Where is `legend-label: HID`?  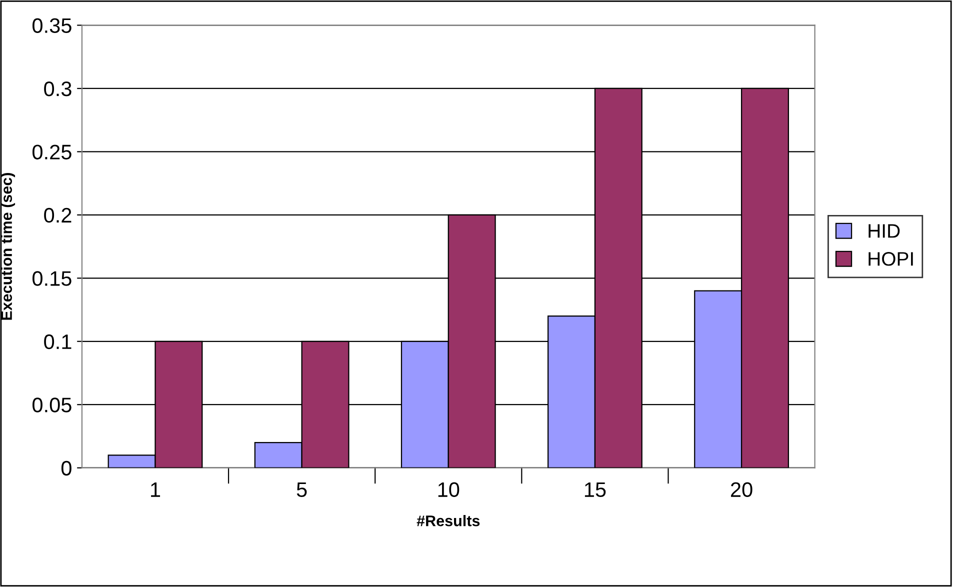 legend-label: HID is located at coordinates (884, 231).